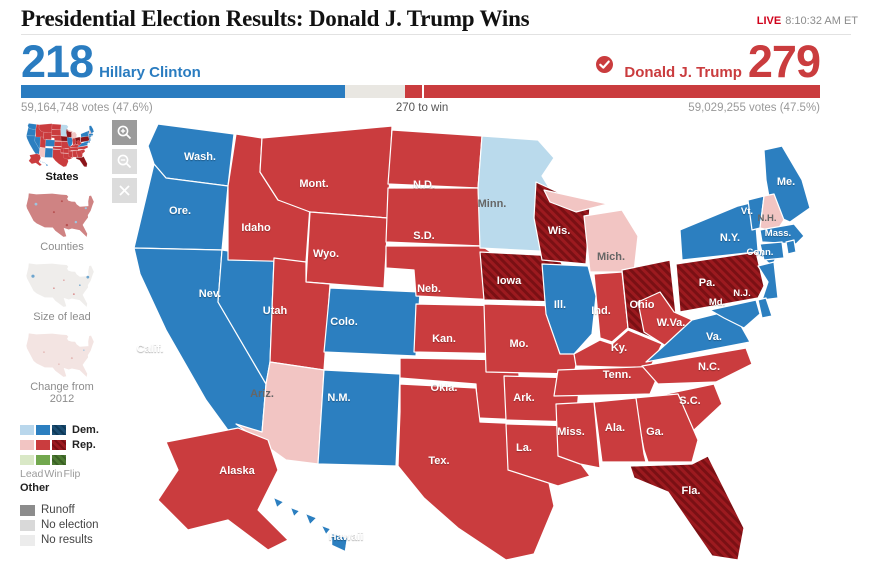 The height and width of the screenshot is (579, 872). I want to click on state-label-al: Ala., so click(615, 428).